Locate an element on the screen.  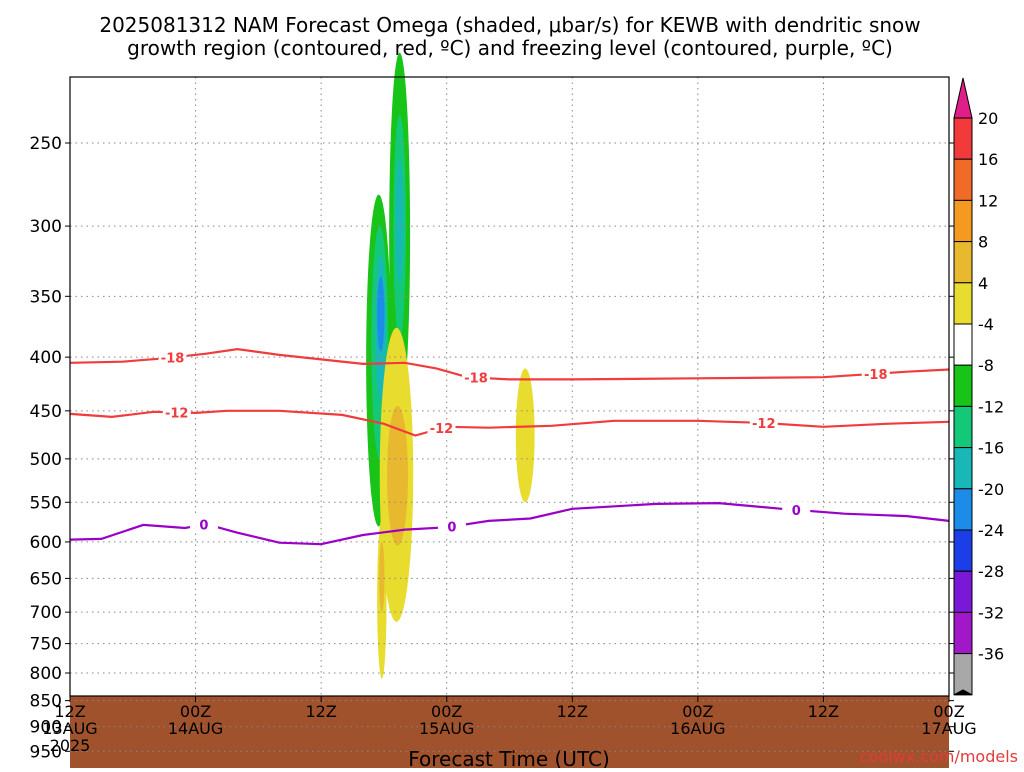
source-credit: coolwx.com/models is located at coordinates (939, 756).